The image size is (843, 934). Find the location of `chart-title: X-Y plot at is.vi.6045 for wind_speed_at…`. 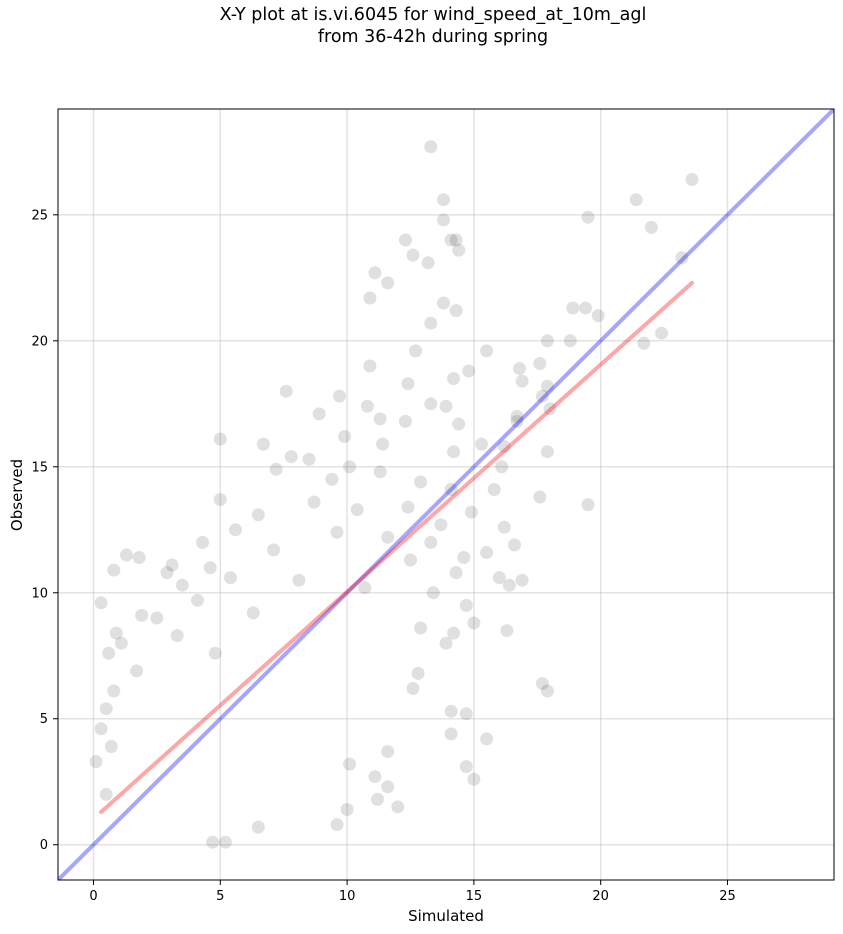

chart-title: X-Y plot at is.vi.6045 for wind_speed_at… is located at coordinates (421, 26).